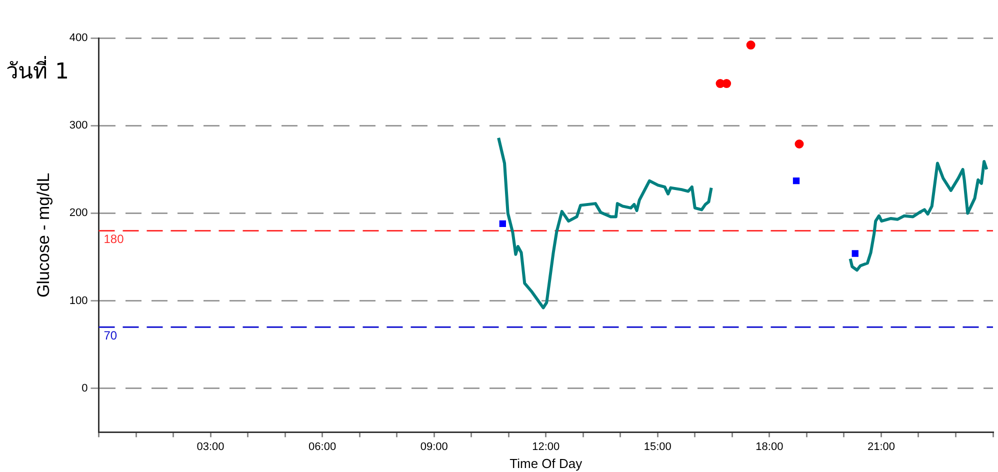  Describe the element at coordinates (85, 388) in the screenshot. I see `y-tick-label: 0` at that location.